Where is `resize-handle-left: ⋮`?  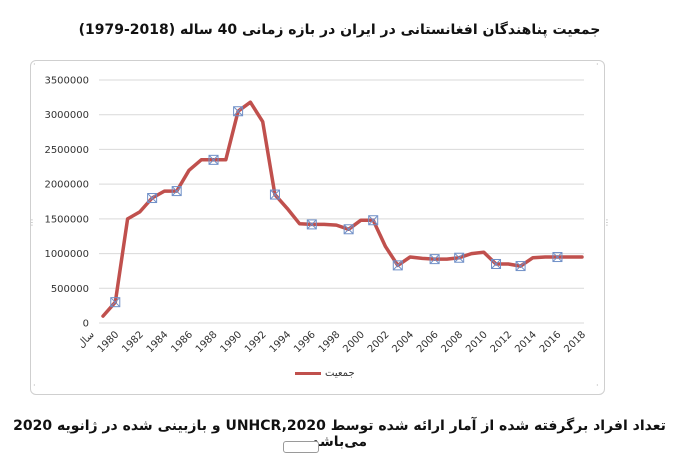
resize-handle-left: ⋮ is located at coordinates (32, 222).